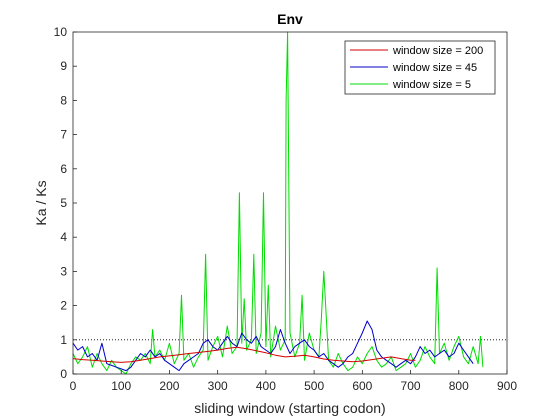  I want to click on y-tick-label-7: 7, so click(63, 135).